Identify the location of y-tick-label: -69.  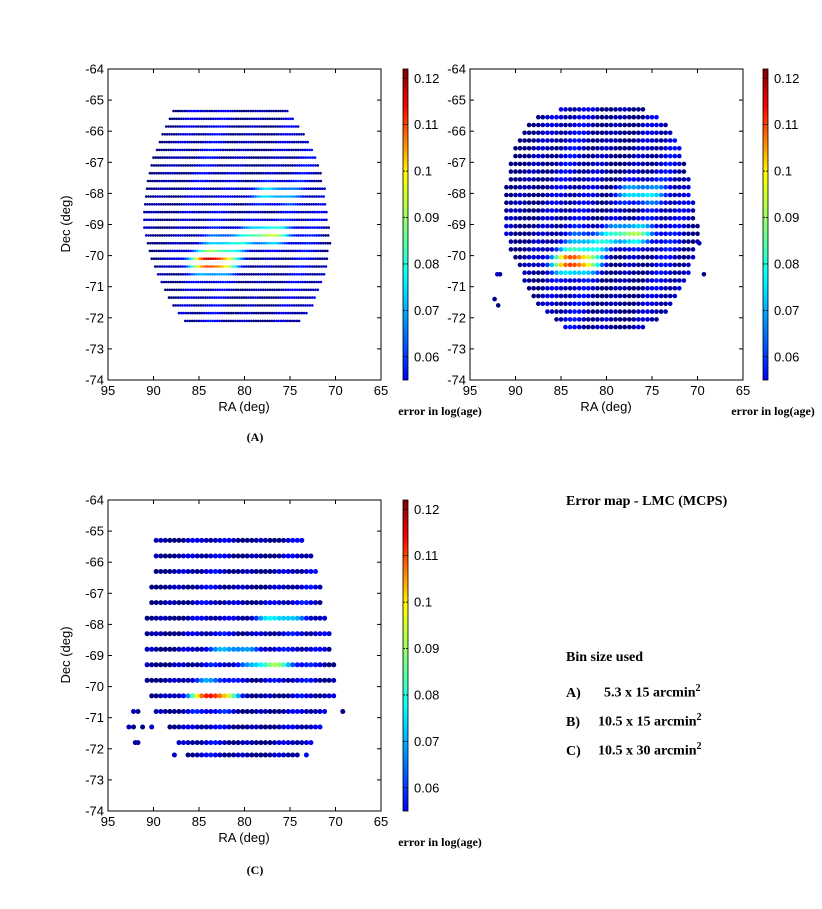
(94, 655).